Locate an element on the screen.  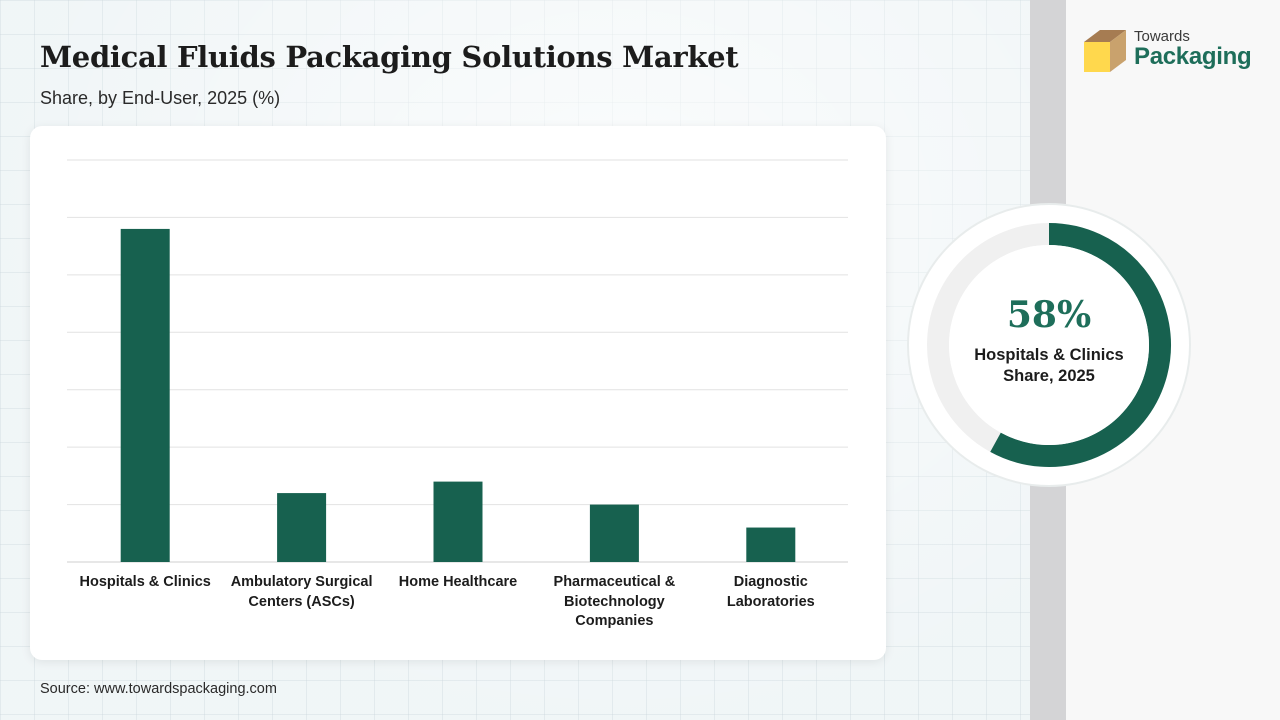
logo-text-towards: Towards is located at coordinates (1162, 36).